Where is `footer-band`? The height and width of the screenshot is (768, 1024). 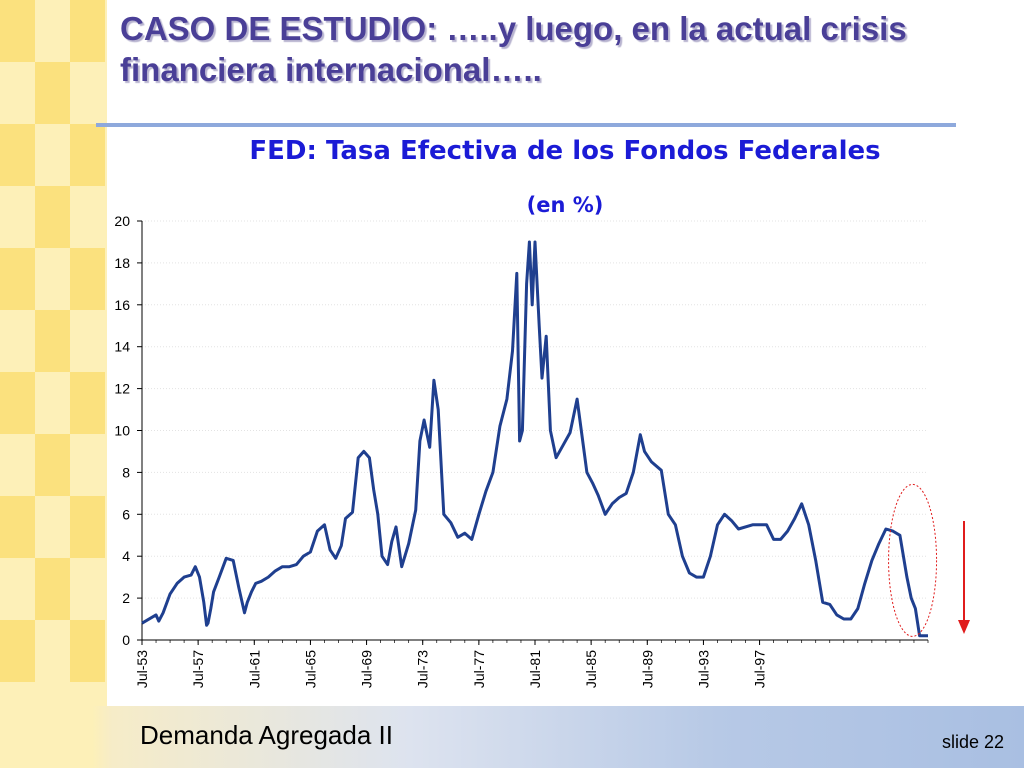 footer-band is located at coordinates (512, 737).